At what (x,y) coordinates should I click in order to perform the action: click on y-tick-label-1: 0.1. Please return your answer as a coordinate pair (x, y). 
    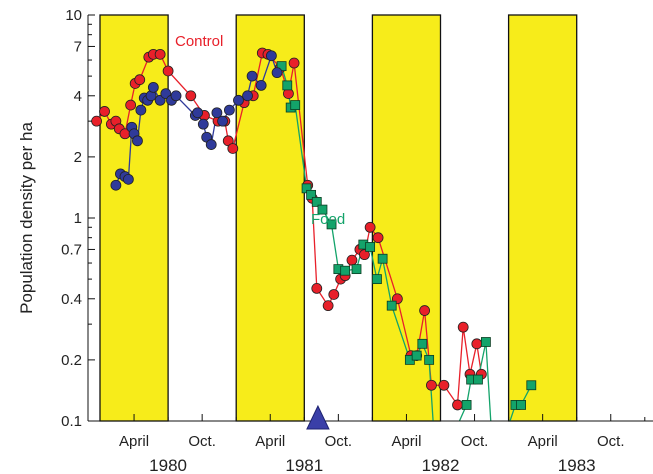
    Looking at the image, I should click on (71, 421).